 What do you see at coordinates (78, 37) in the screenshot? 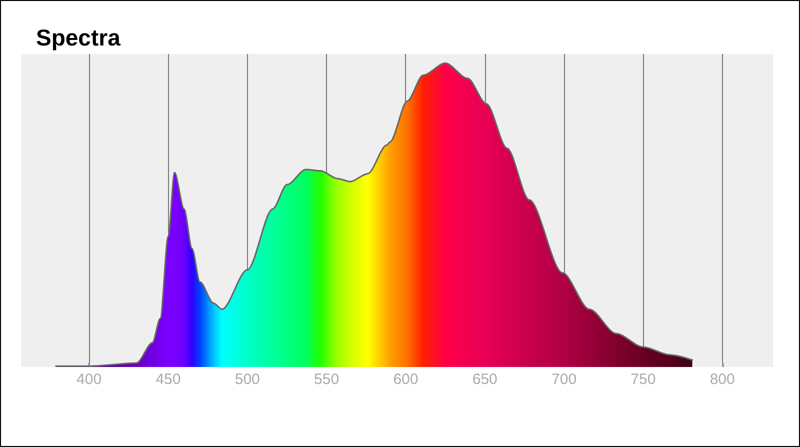
I see `chart-title: Spectra` at bounding box center [78, 37].